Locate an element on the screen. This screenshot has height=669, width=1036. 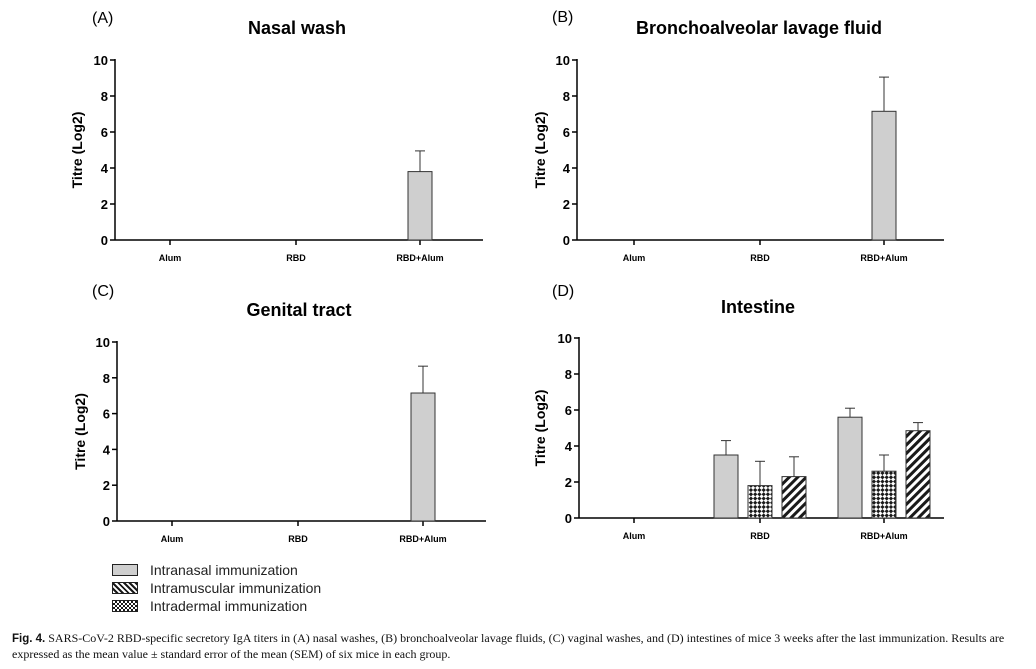
panel-label: (D) is located at coordinates (563, 291).